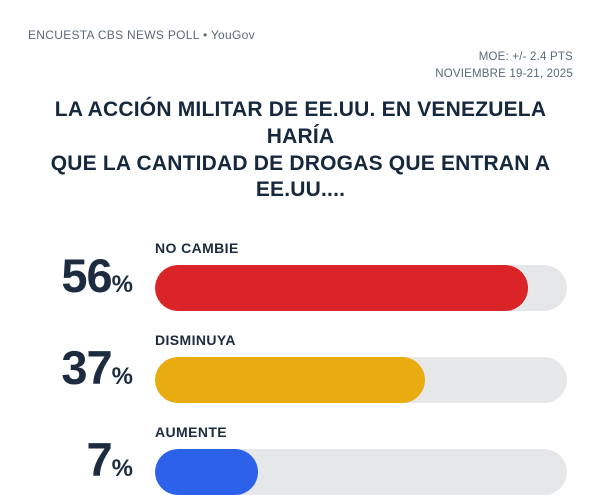 The image size is (600, 495). I want to click on bar-row: 7% AUMENTE, so click(300, 459).